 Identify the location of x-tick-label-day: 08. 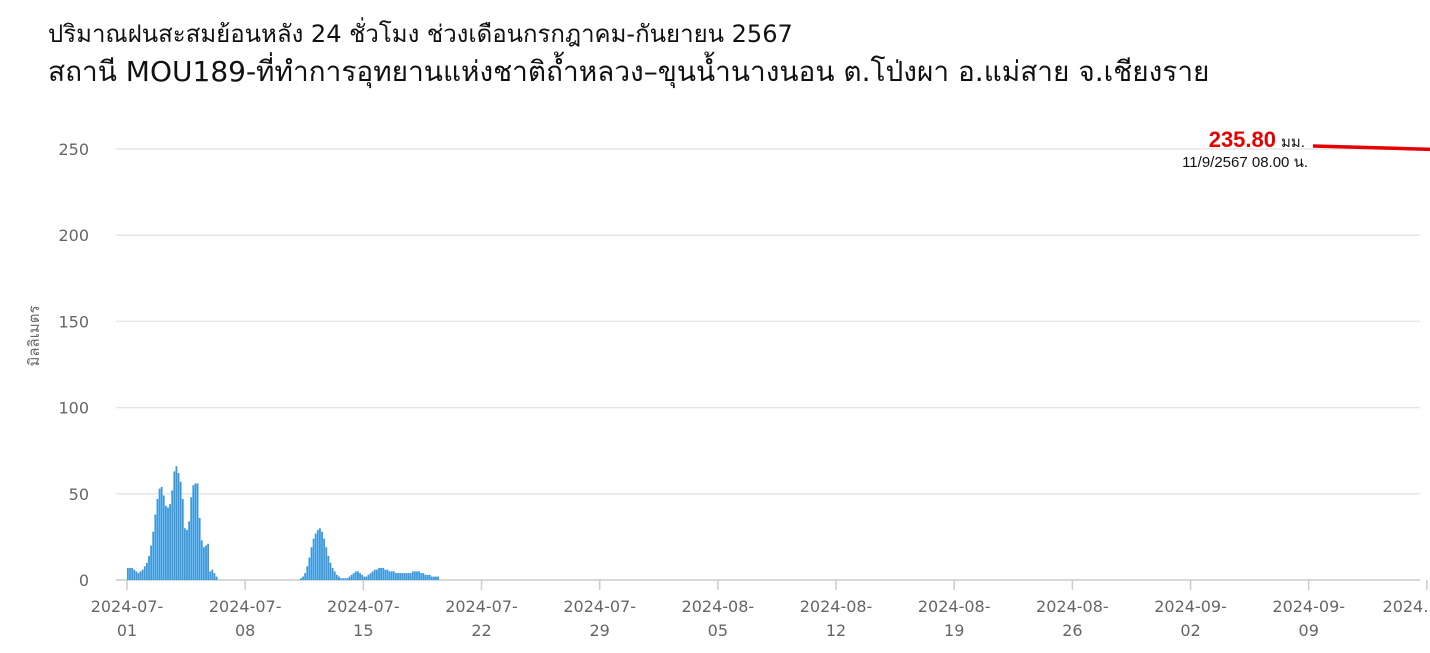
(245, 630).